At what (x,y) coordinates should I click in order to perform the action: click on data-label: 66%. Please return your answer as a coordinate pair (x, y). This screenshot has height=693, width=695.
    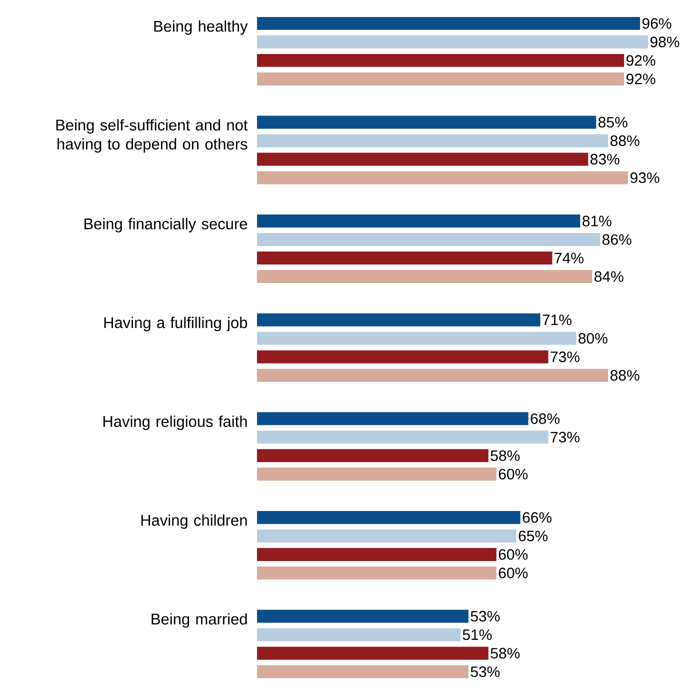
    Looking at the image, I should click on (537, 517).